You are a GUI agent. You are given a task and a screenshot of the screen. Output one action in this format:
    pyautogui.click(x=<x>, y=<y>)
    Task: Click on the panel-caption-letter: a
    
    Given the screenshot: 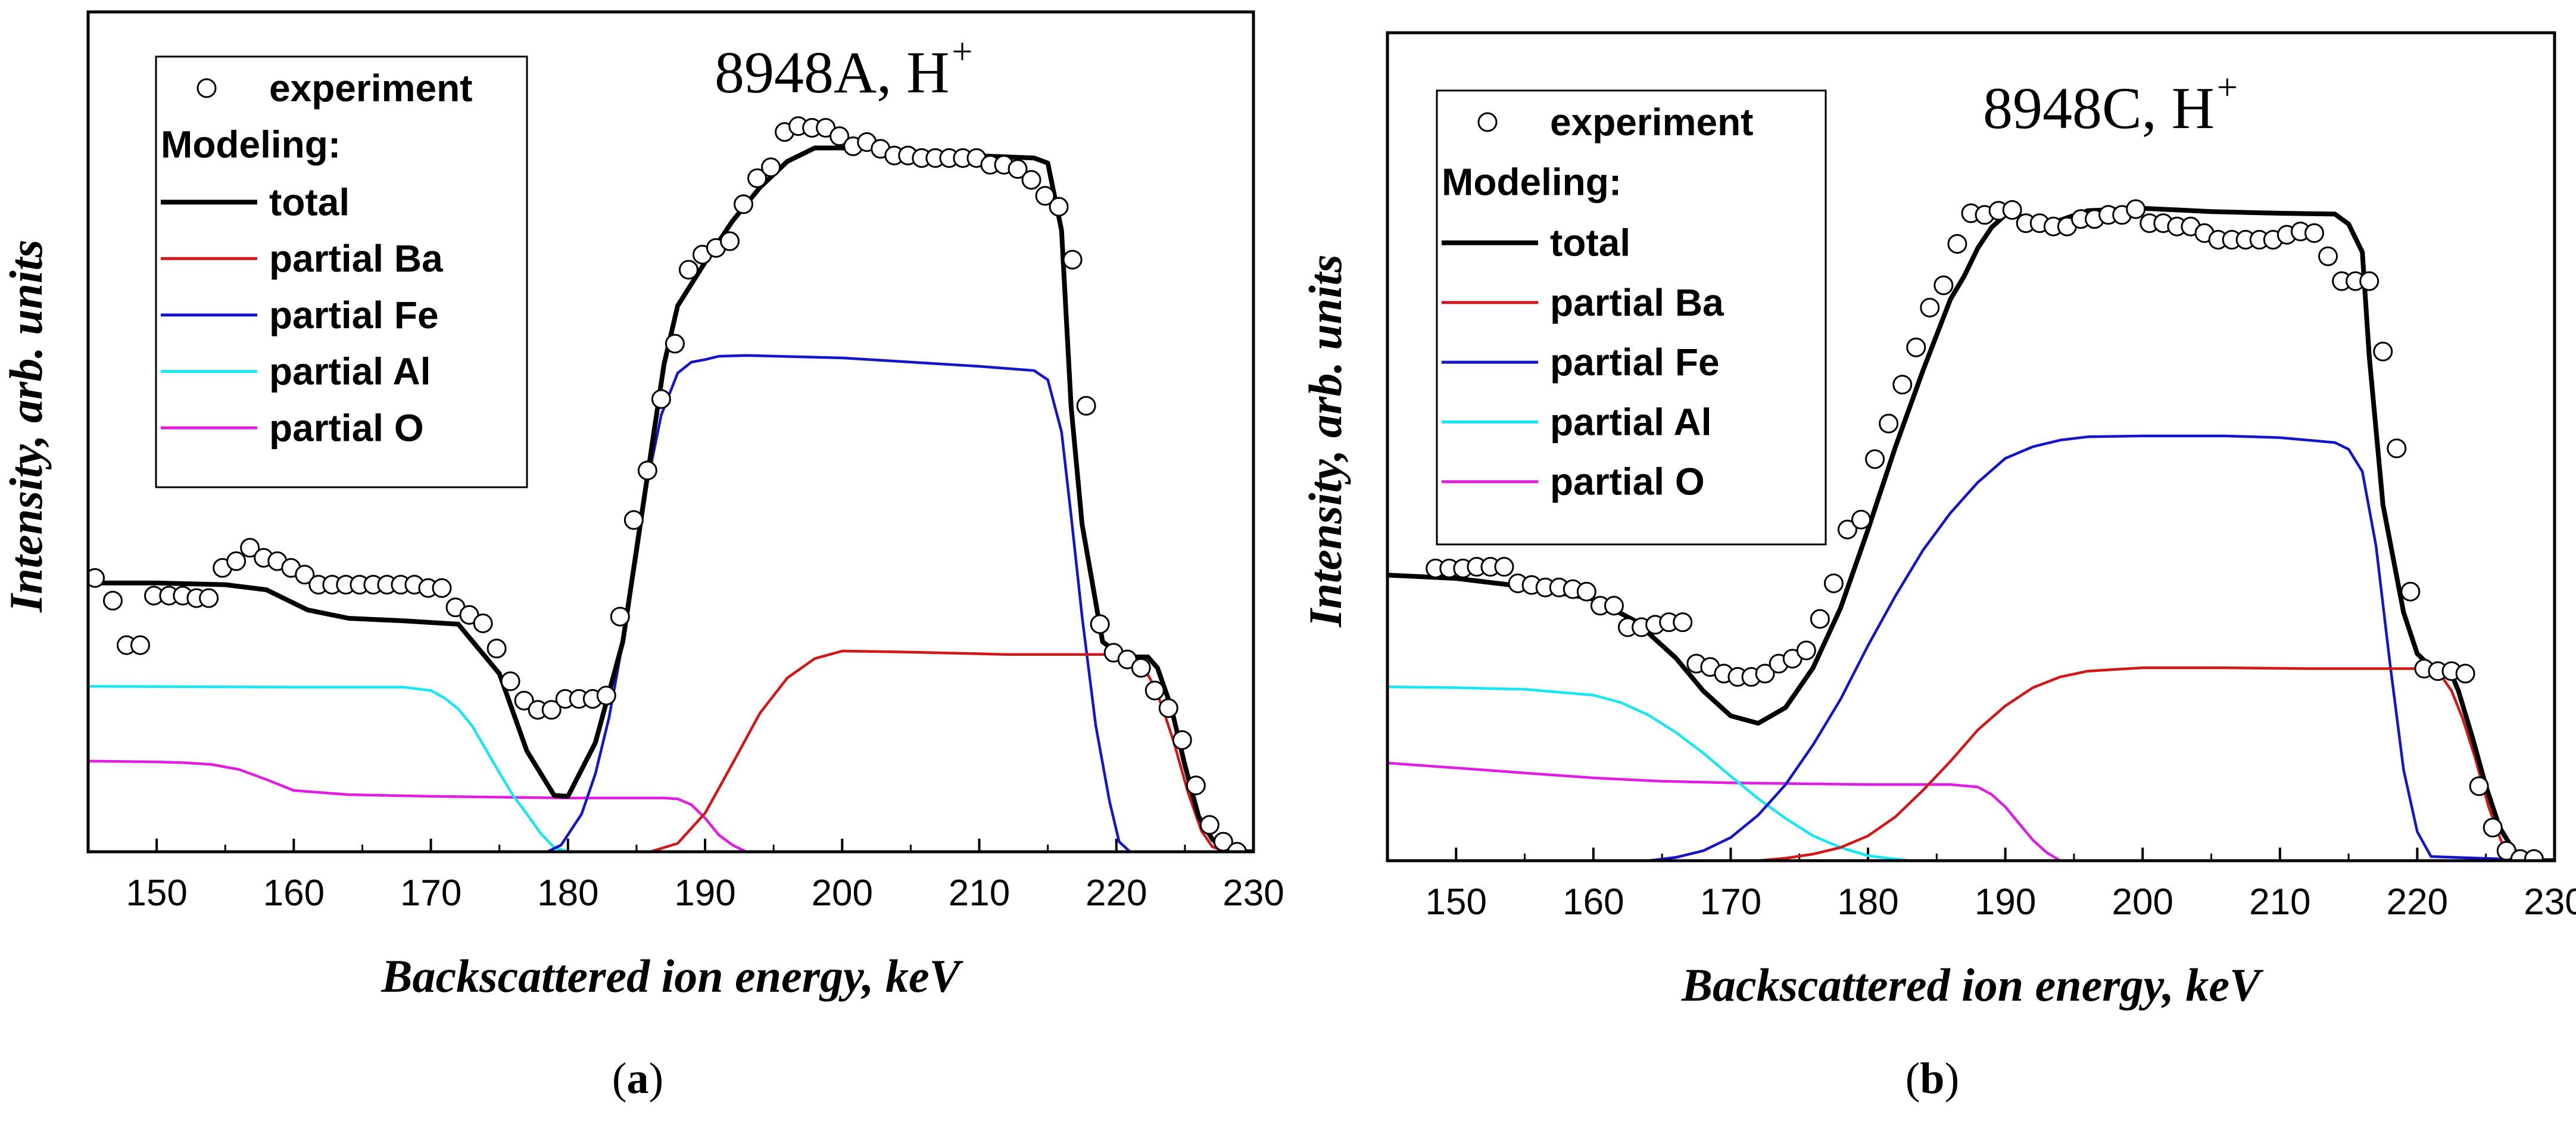 What is the action you would take?
    pyautogui.click(x=638, y=1078)
    